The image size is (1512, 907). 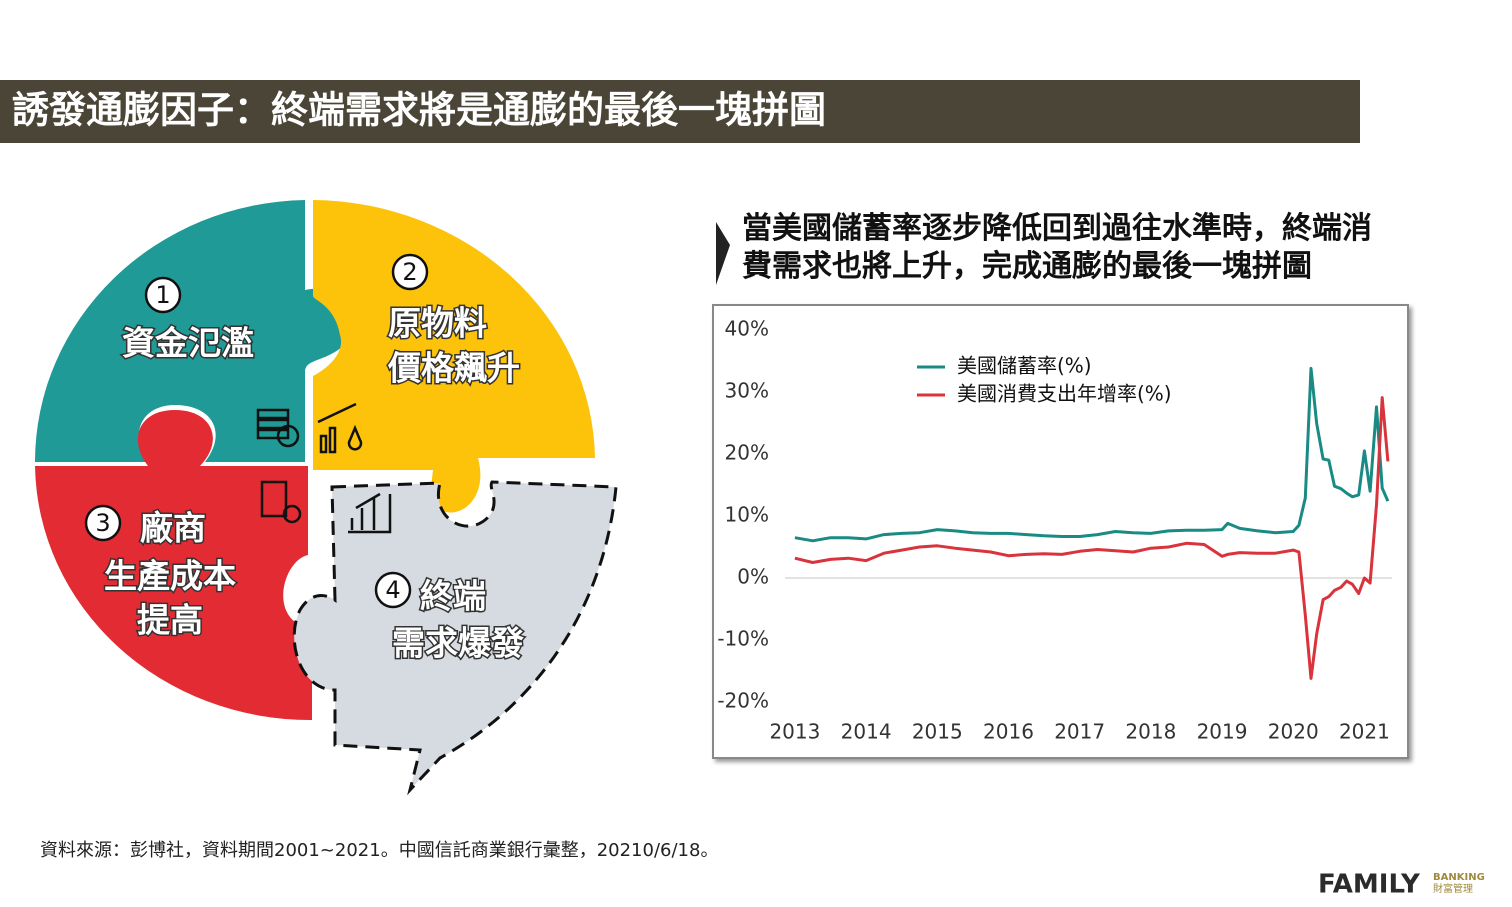 What do you see at coordinates (1064, 394) in the screenshot?
I see `legend-label: 美國消費支出年增率(%)` at bounding box center [1064, 394].